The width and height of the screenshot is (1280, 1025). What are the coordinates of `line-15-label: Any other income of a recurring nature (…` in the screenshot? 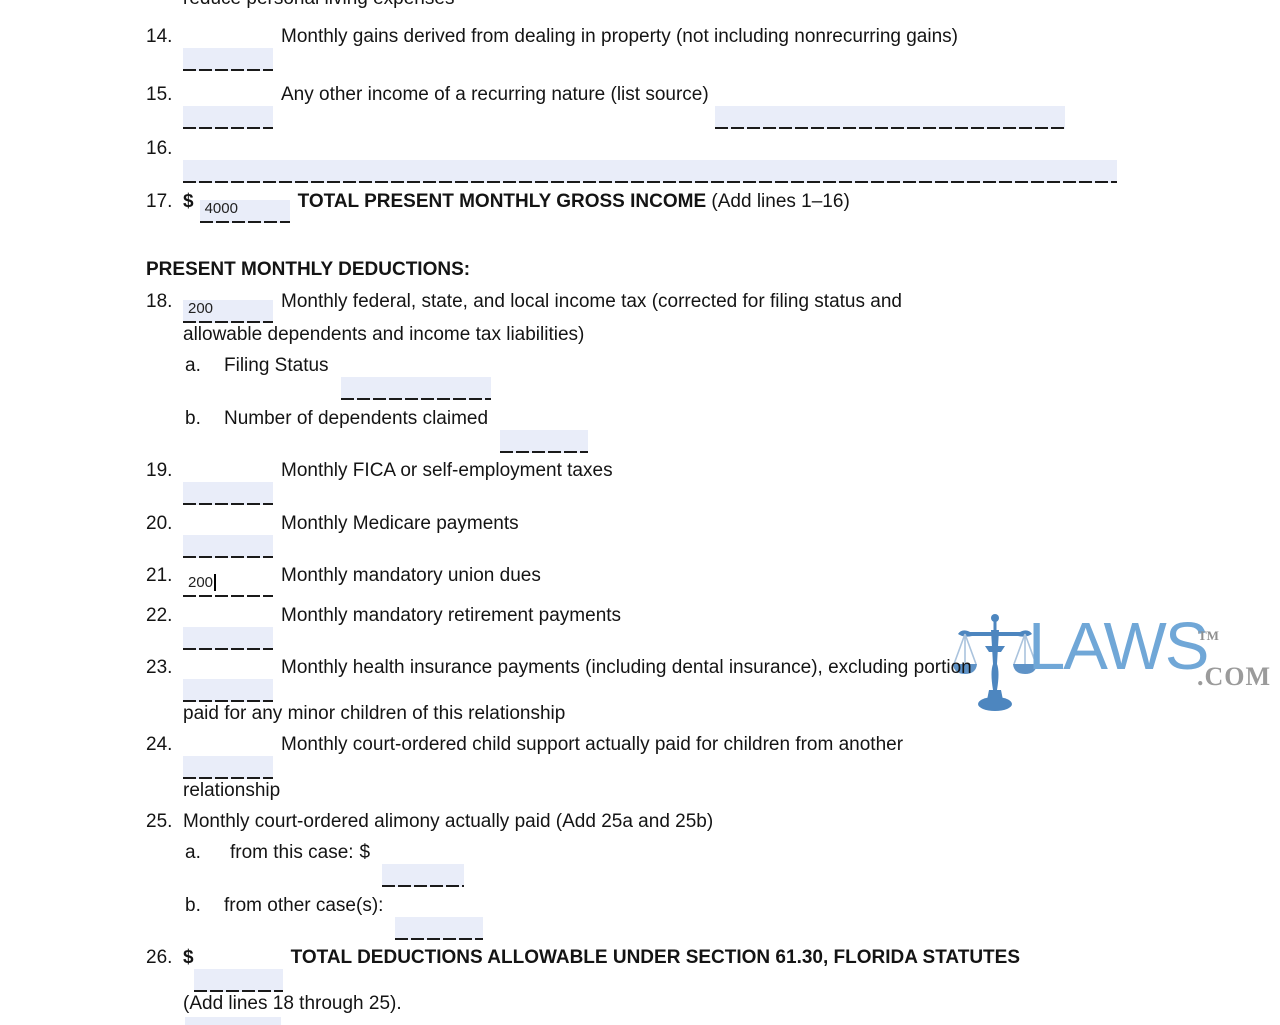 It's located at (495, 94).